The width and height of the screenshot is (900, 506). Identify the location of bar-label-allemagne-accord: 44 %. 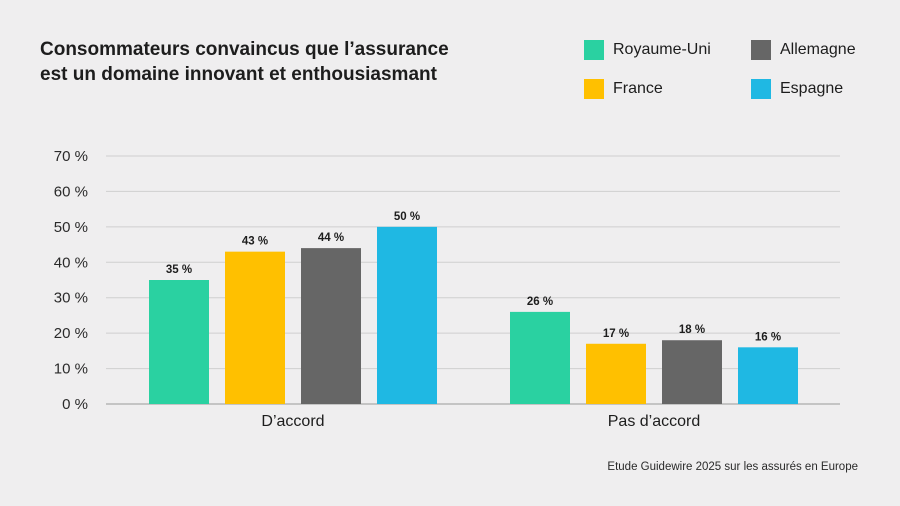
(331, 238).